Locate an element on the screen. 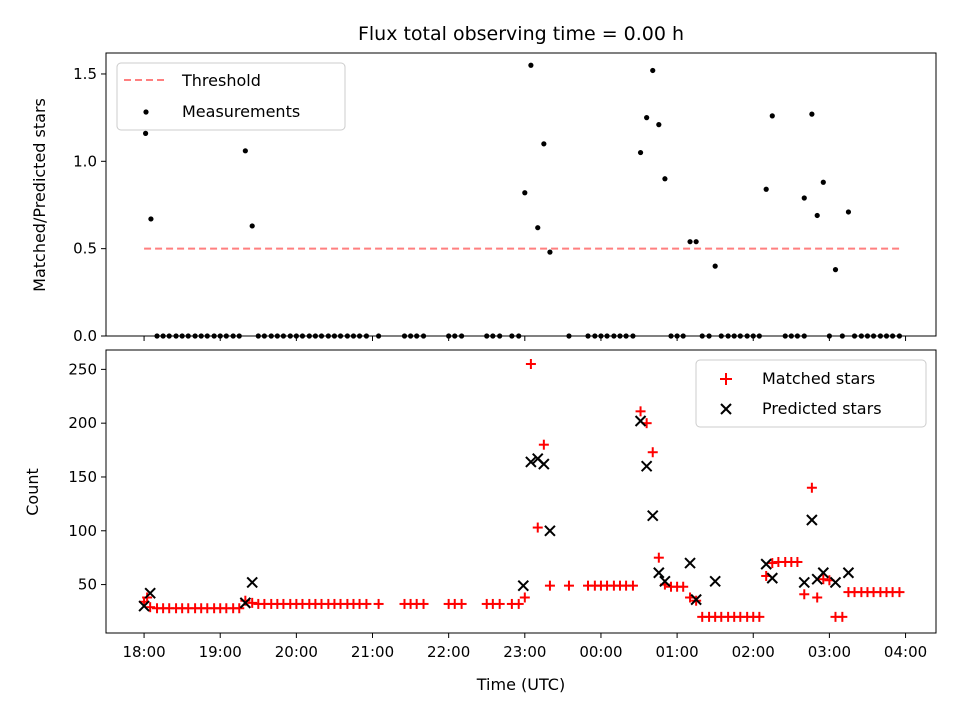 This screenshot has width=960, height=720. bottom-x-axis-label: Time (UTC) is located at coordinates (520, 684).